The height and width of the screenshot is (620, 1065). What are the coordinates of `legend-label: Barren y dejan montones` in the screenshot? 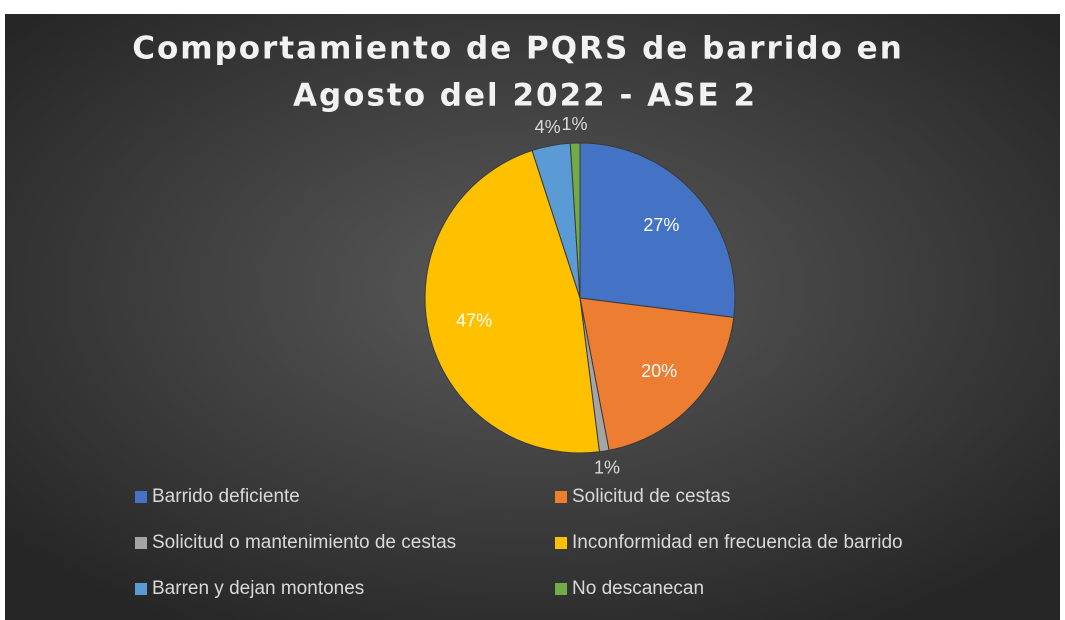 It's located at (258, 588).